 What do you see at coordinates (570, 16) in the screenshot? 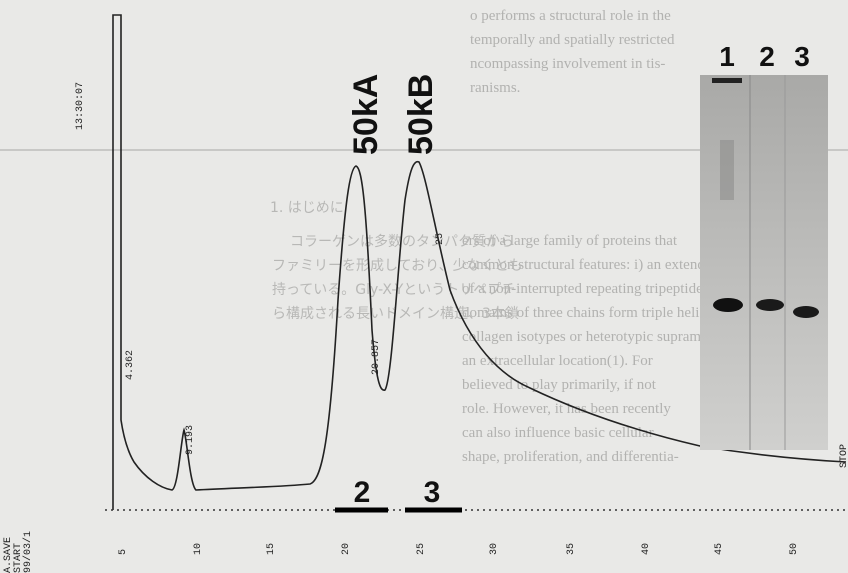
I see `text-line: o performs a structural role in the` at bounding box center [570, 16].